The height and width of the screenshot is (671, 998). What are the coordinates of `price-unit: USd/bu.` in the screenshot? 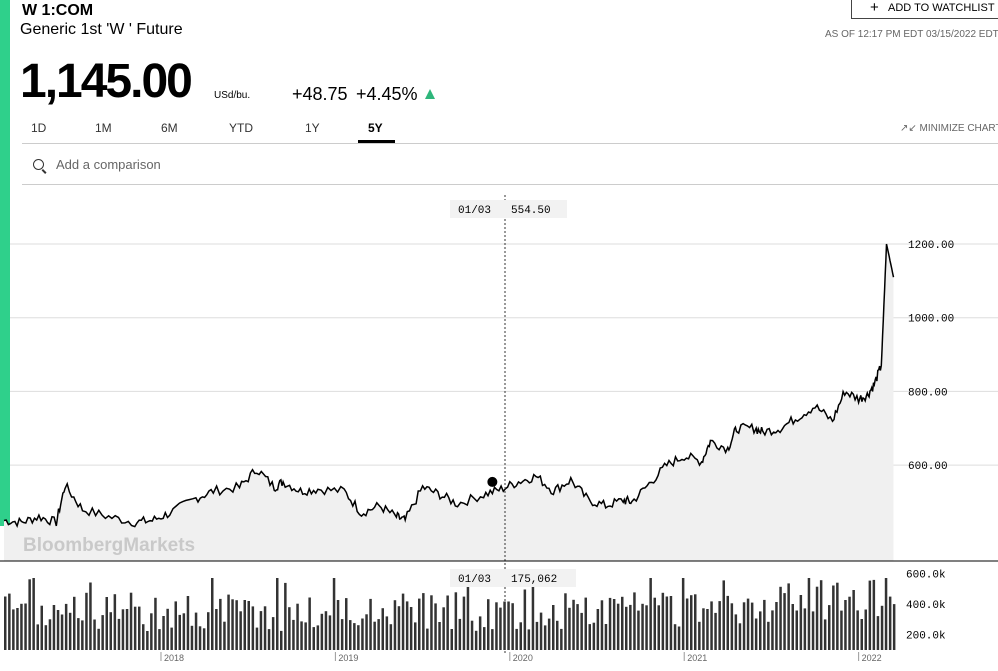 It's located at (232, 95).